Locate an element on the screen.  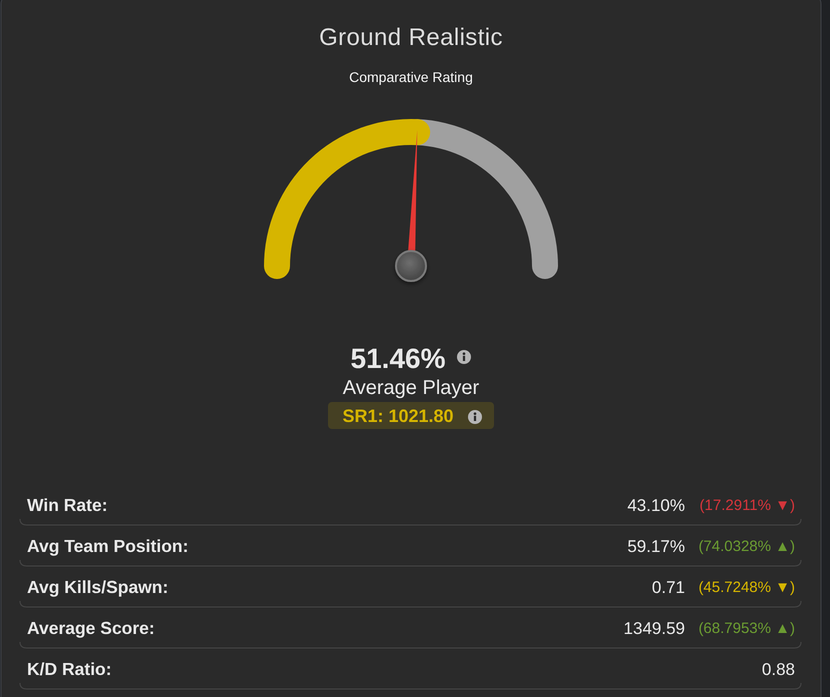
text: (45.7248% ▼) is located at coordinates (747, 587).